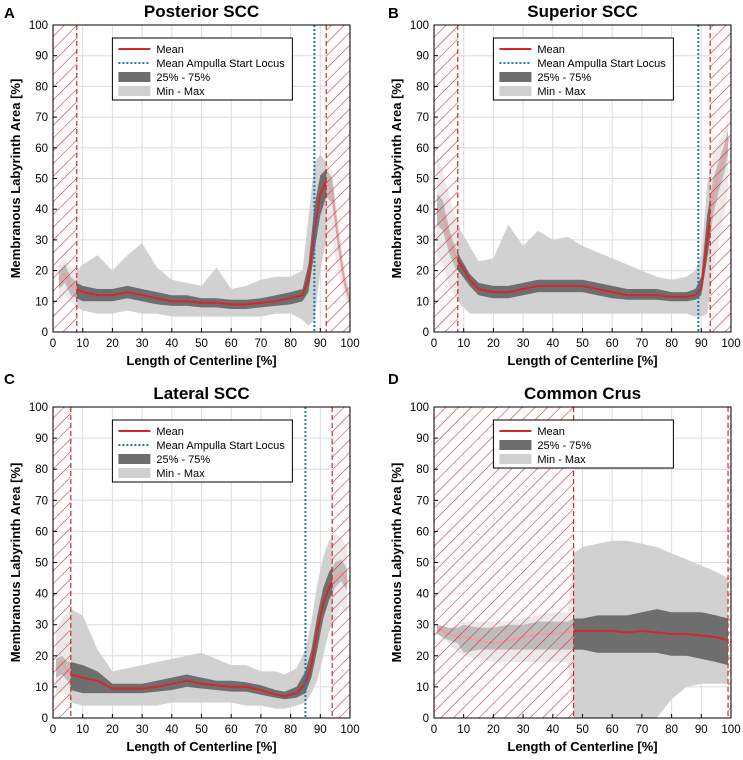 The width and height of the screenshot is (743, 760). I want to click on legend-swatch-range, so click(515, 91).